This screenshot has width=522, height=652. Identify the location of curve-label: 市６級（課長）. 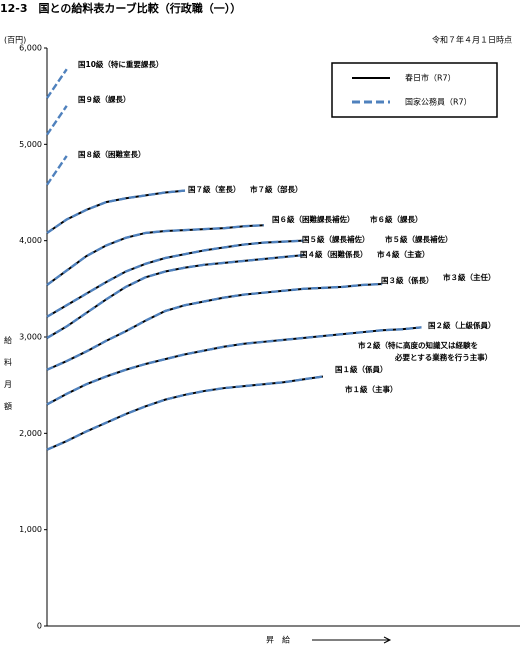
(396, 219).